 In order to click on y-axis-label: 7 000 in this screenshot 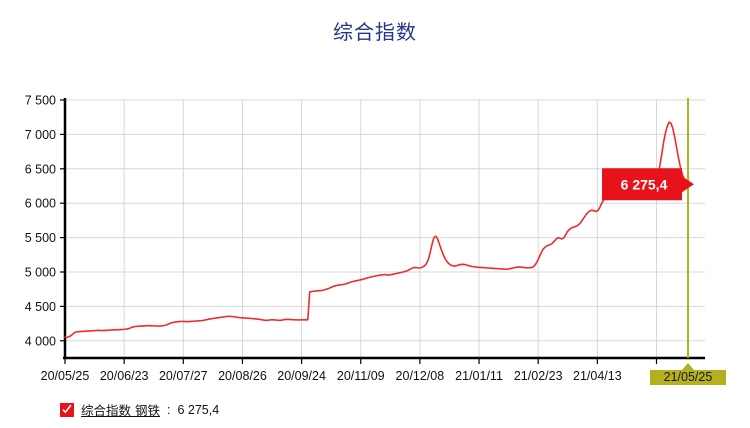, I will do `click(40, 135)`.